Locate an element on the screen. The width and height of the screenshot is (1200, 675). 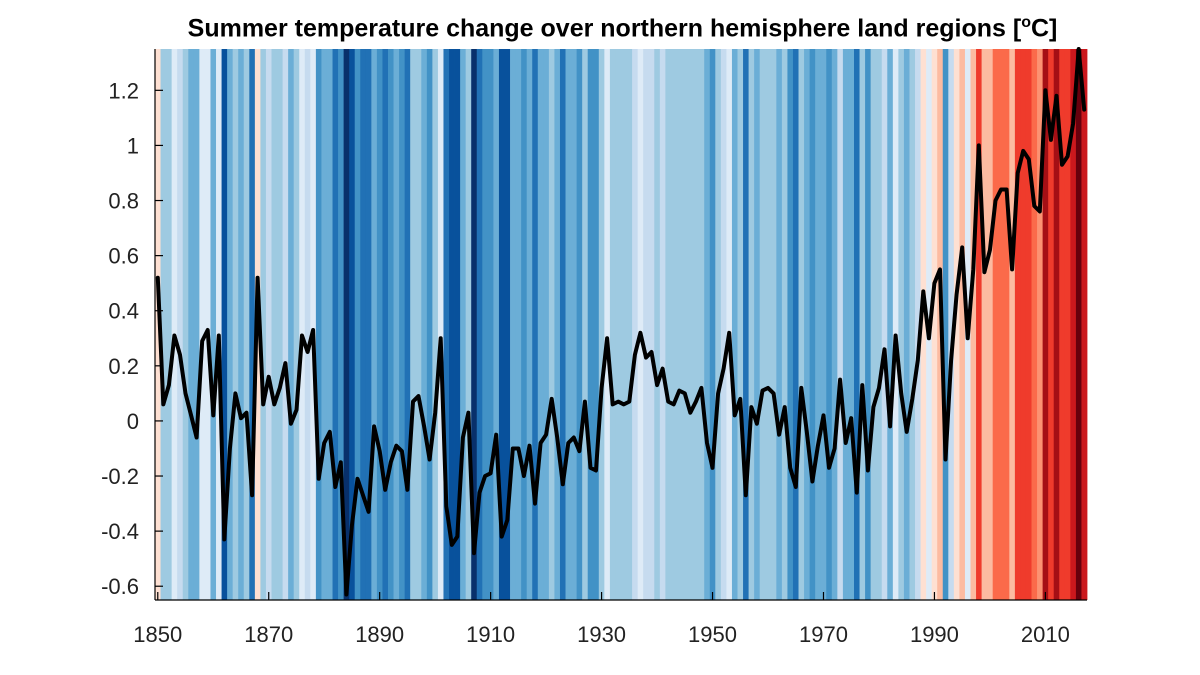
stripe-2005 is located at coordinates (1017, 324).